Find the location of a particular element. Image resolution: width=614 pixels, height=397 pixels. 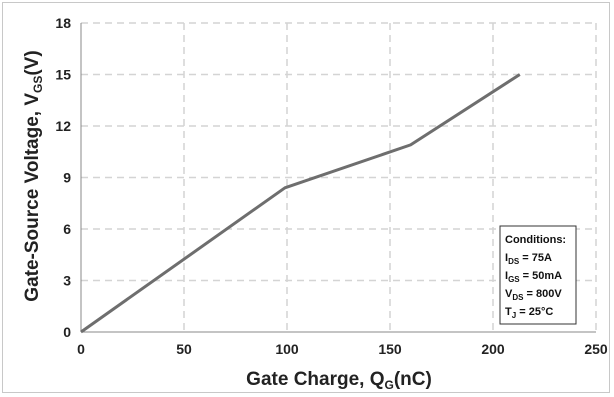

y-tick-label: 0 is located at coordinates (67, 332).